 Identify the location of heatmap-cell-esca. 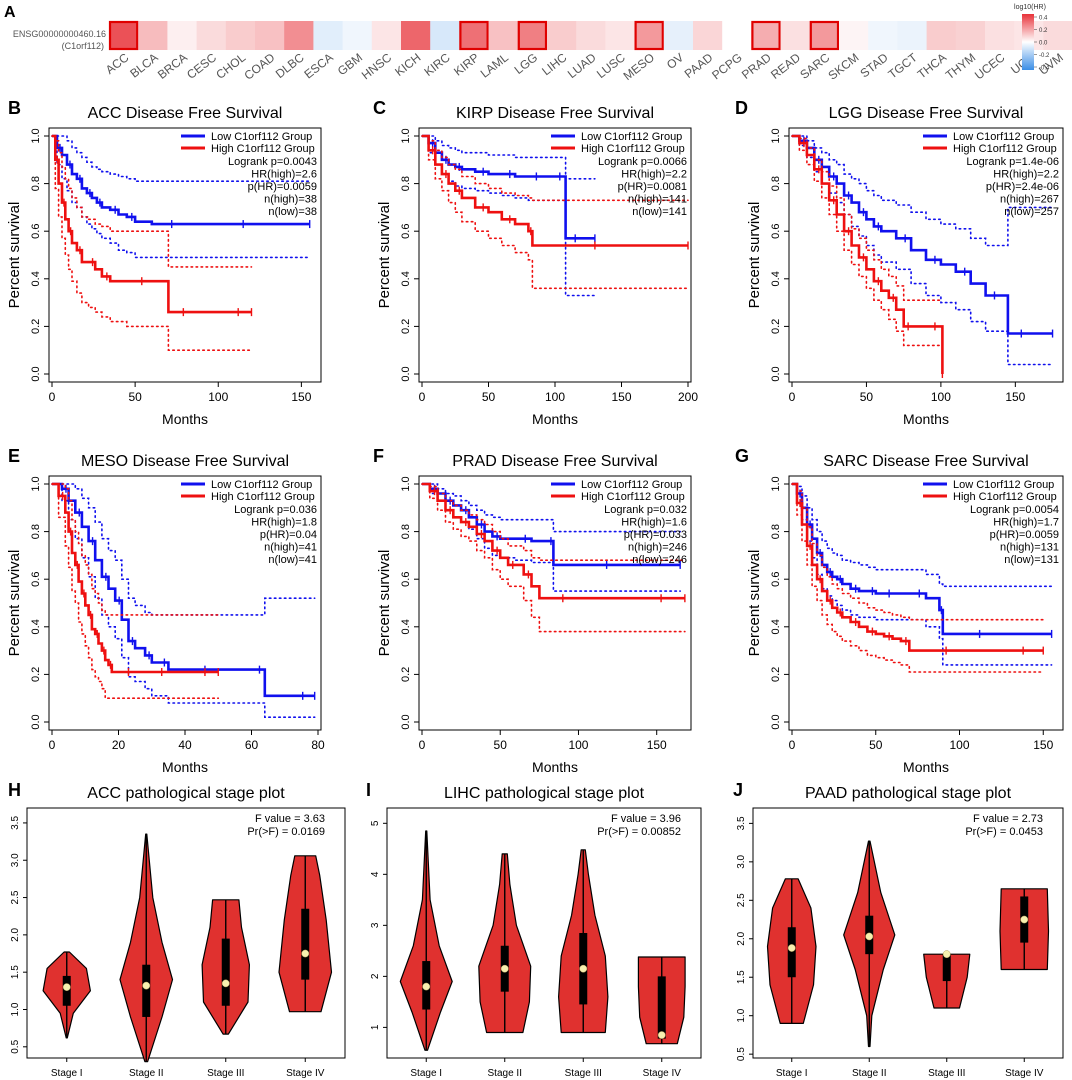
(328, 35).